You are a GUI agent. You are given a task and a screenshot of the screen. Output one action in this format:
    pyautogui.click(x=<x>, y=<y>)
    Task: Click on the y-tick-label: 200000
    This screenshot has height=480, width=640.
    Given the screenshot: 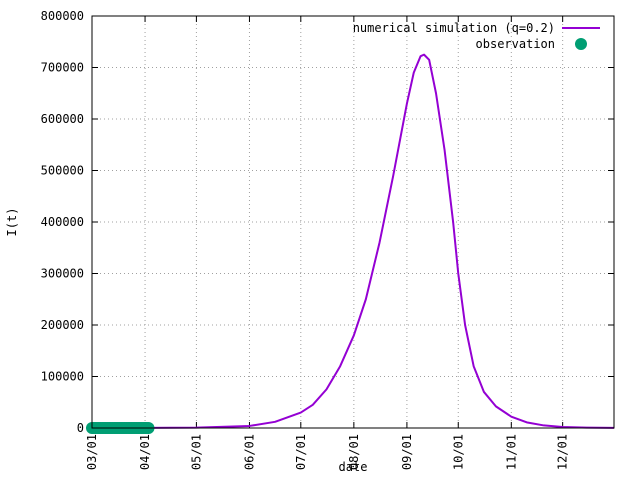 What is the action you would take?
    pyautogui.click(x=62, y=325)
    